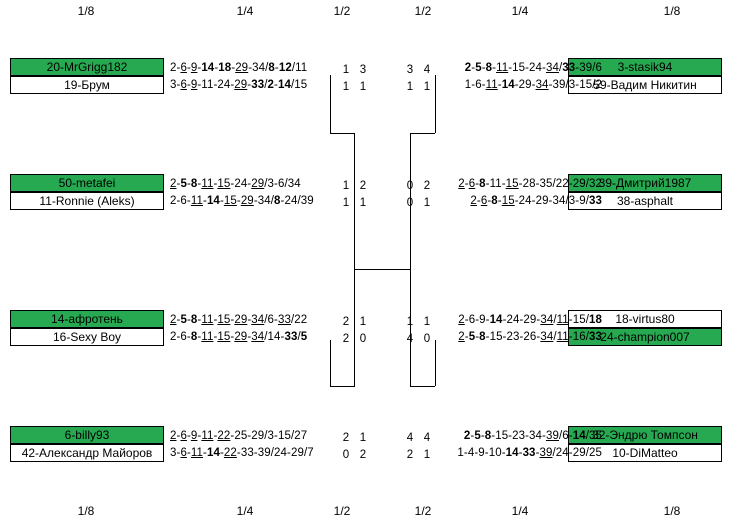  What do you see at coordinates (363, 339) in the screenshot?
I see `score-sf-l3-bottom: 0` at bounding box center [363, 339].